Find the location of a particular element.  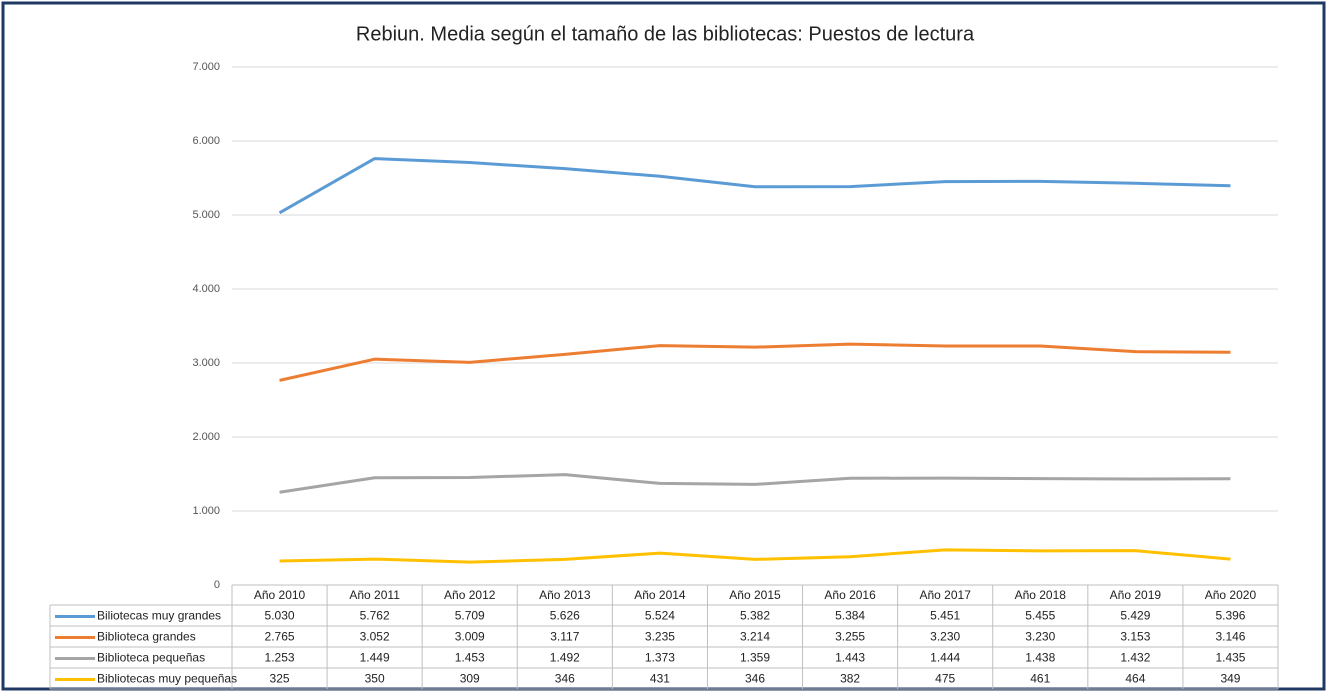

legend-label: Biliotecas muy grandes is located at coordinates (159, 616).